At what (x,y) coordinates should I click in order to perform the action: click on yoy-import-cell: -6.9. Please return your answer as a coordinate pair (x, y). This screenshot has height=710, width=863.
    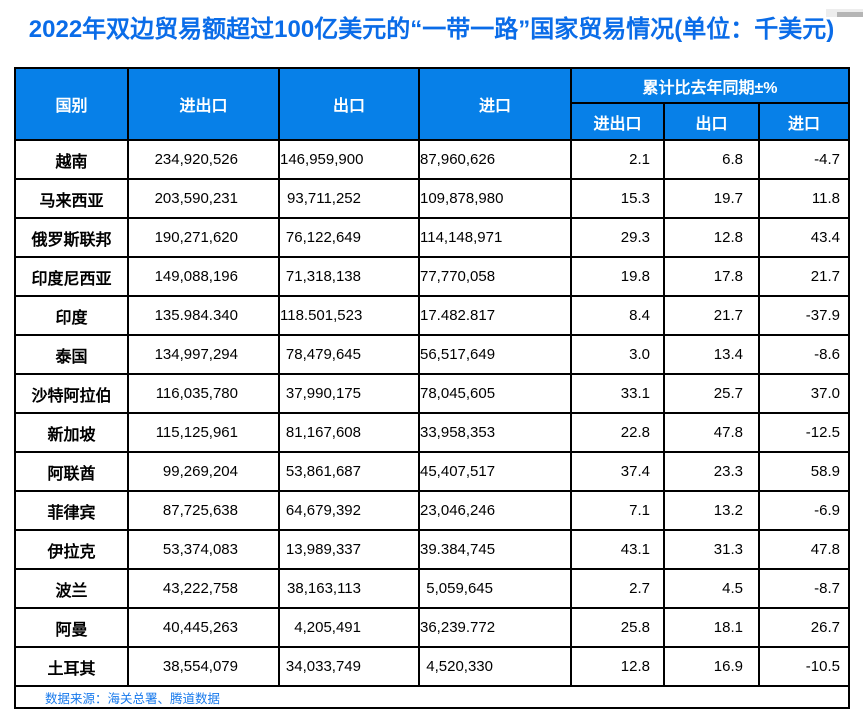
    Looking at the image, I should click on (804, 510).